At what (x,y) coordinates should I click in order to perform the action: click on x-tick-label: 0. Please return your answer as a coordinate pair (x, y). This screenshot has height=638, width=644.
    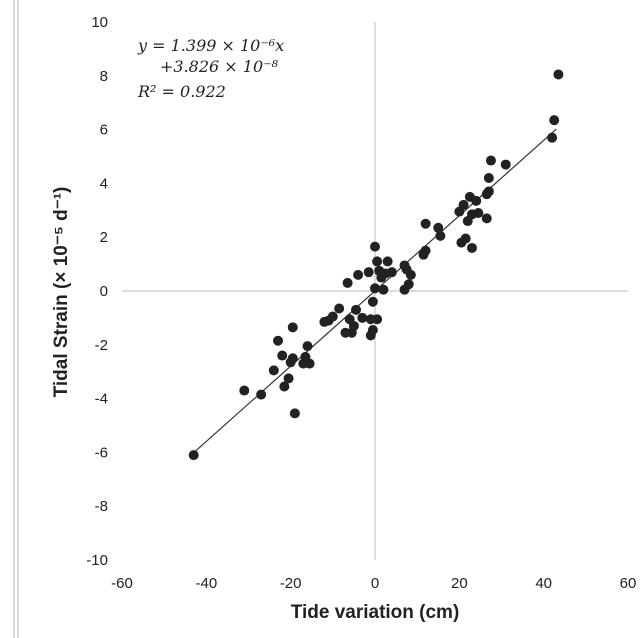
    Looking at the image, I should click on (375, 583).